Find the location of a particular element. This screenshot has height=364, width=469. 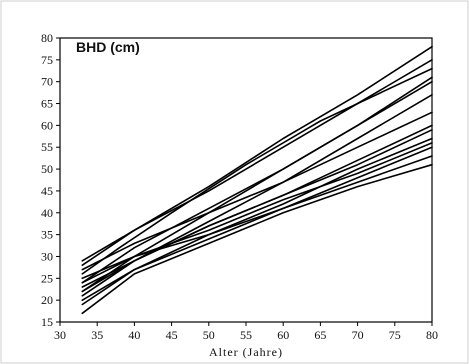

y-tick-label: 75 is located at coordinates (47, 60).